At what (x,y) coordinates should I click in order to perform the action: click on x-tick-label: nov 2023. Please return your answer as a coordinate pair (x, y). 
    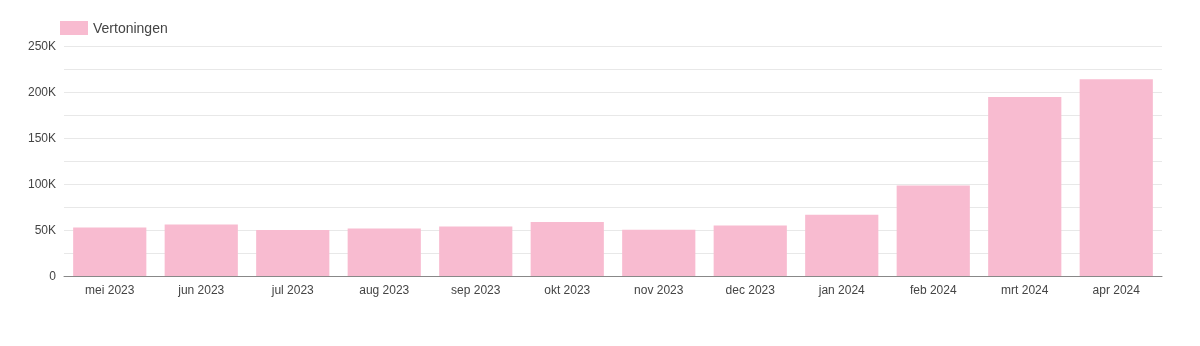
    Looking at the image, I should click on (659, 290).